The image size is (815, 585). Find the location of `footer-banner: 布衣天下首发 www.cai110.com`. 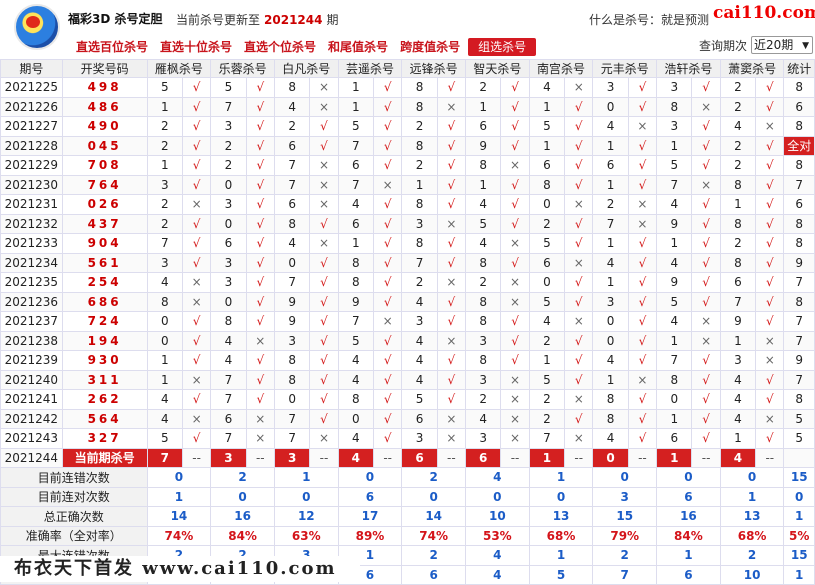

footer-banner: 布衣天下首发 www.cai110.com is located at coordinates (180, 569).